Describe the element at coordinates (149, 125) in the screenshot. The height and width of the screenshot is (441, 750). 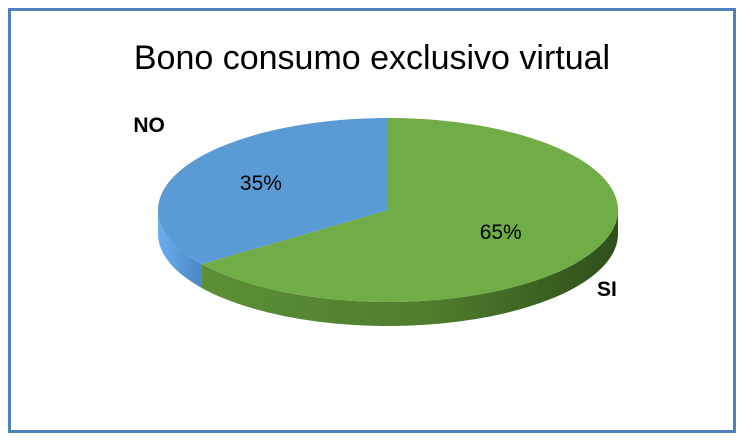
I see `pie-category-label-no: NO` at that location.